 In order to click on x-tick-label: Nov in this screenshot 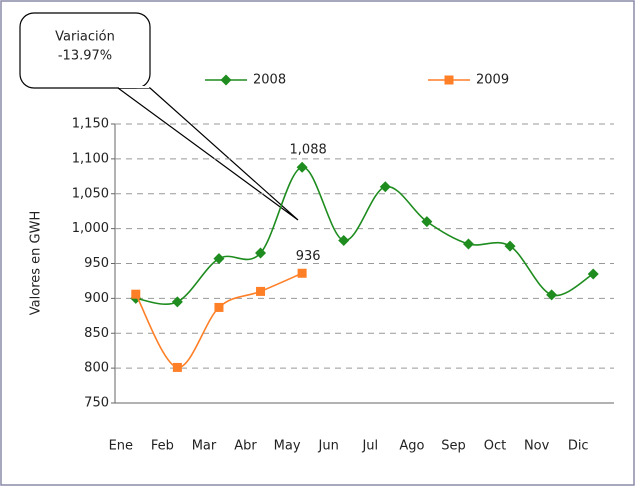, I will do `click(537, 446)`.